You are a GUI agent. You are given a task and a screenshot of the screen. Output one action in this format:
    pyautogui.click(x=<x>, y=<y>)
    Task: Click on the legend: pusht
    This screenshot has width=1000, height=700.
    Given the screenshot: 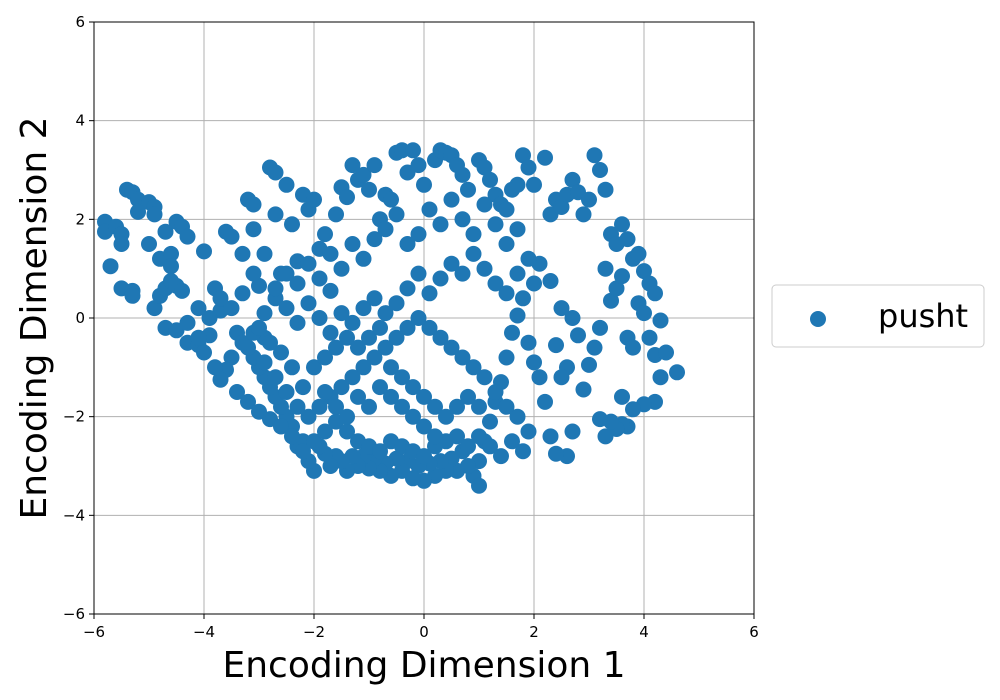 What is the action you would take?
    pyautogui.click(x=878, y=316)
    